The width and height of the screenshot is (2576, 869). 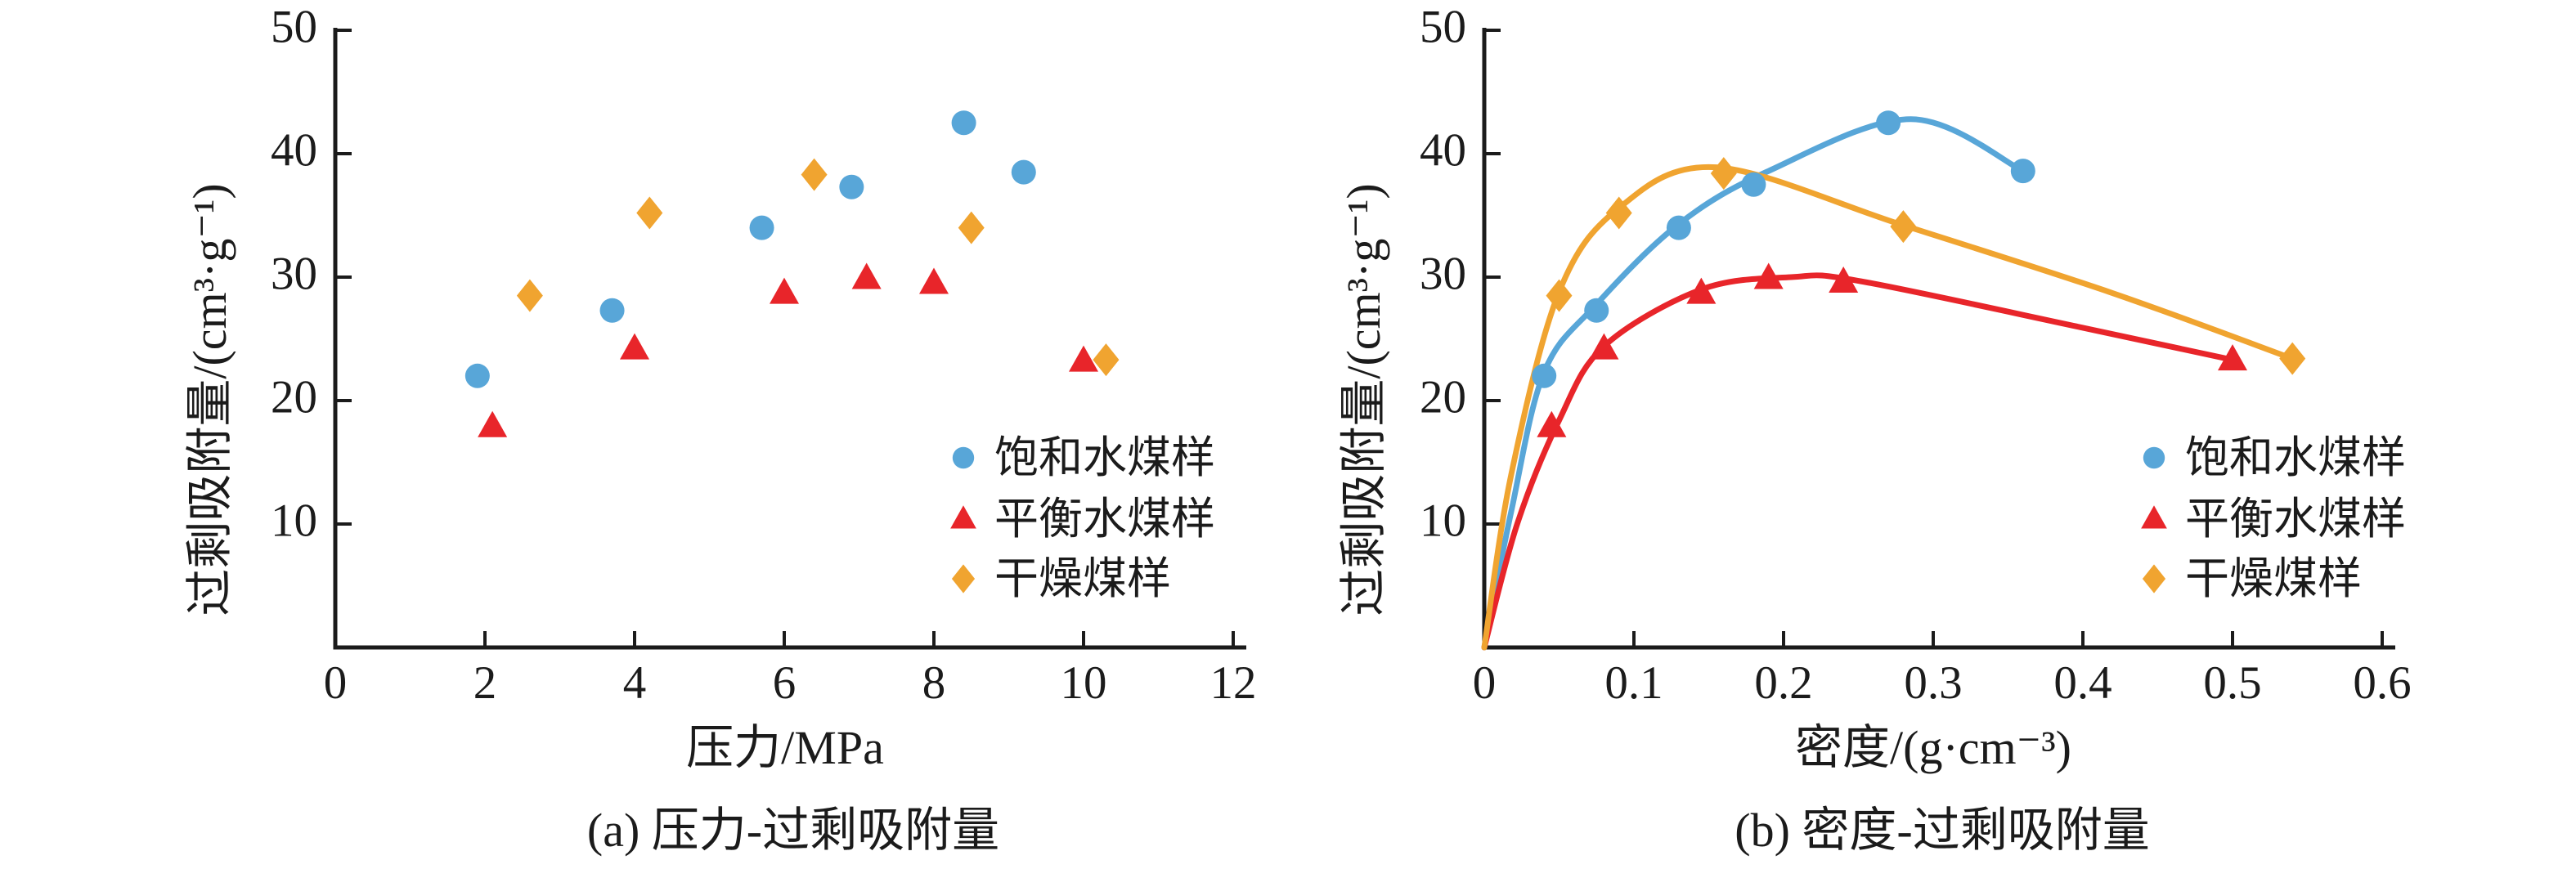 What do you see at coordinates (2295, 458) in the screenshot?
I see `panel-b-legend-label: 饱和水煤样` at bounding box center [2295, 458].